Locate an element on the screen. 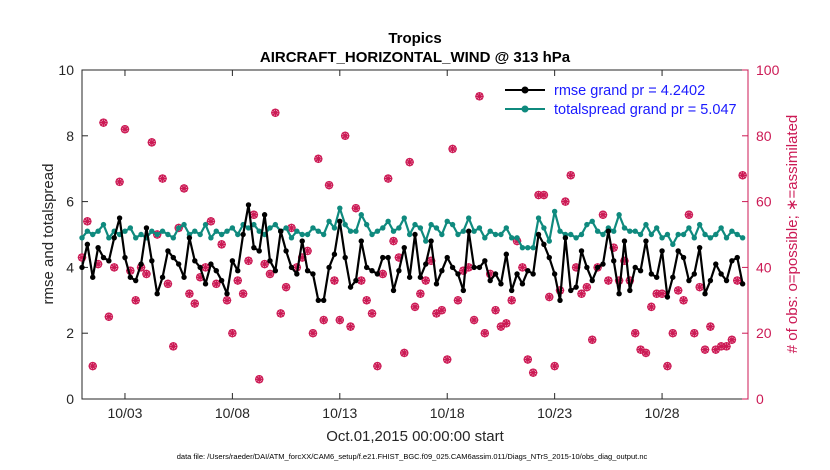 Image resolution: width=830 pixels, height=470 pixels. y-left-tick-label: 8 is located at coordinates (70, 136).